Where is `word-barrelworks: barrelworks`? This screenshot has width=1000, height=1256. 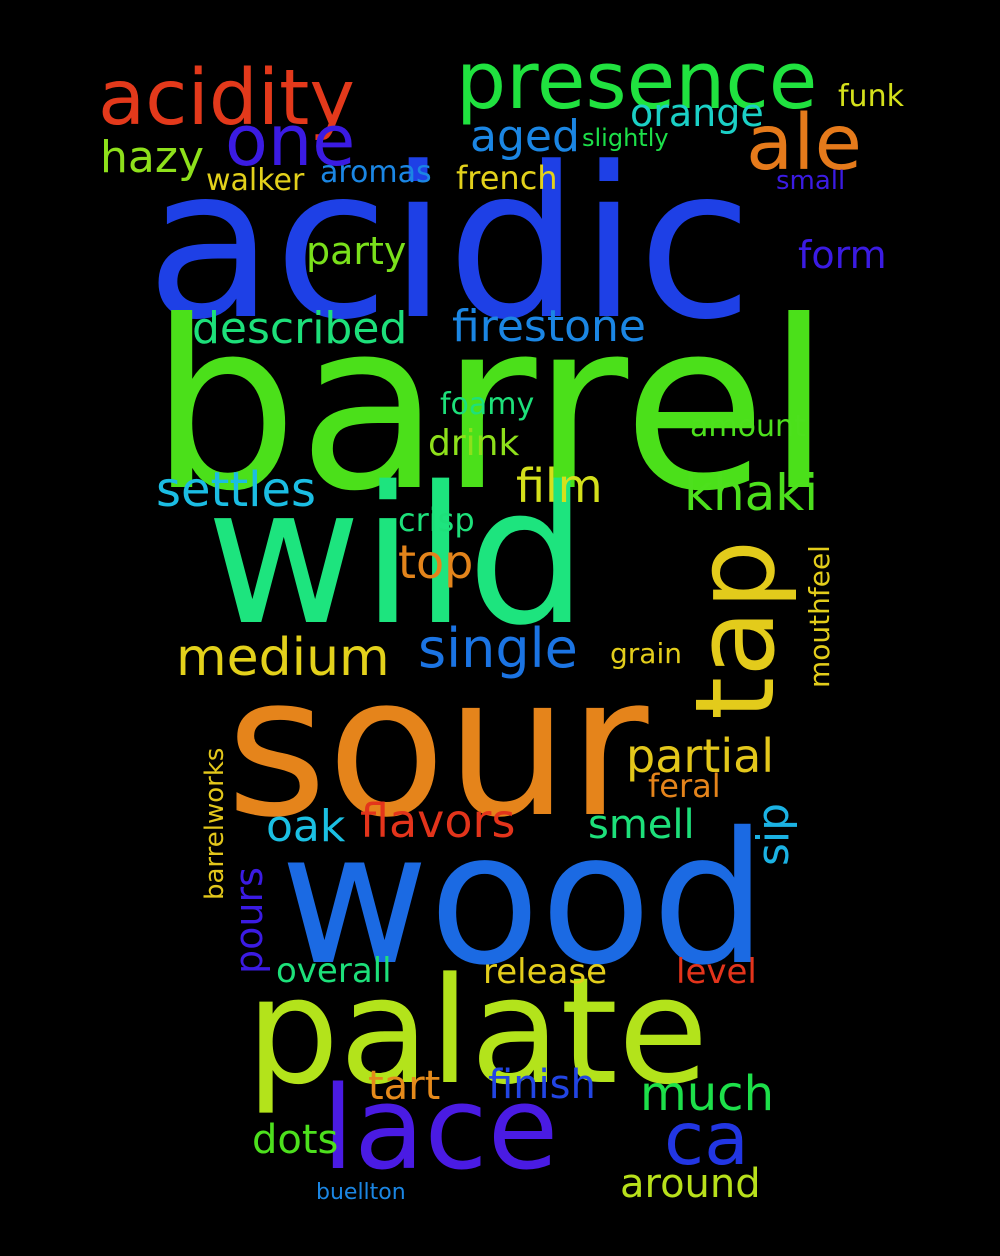 word-barrelworks: barrelworks is located at coordinates (215, 823).